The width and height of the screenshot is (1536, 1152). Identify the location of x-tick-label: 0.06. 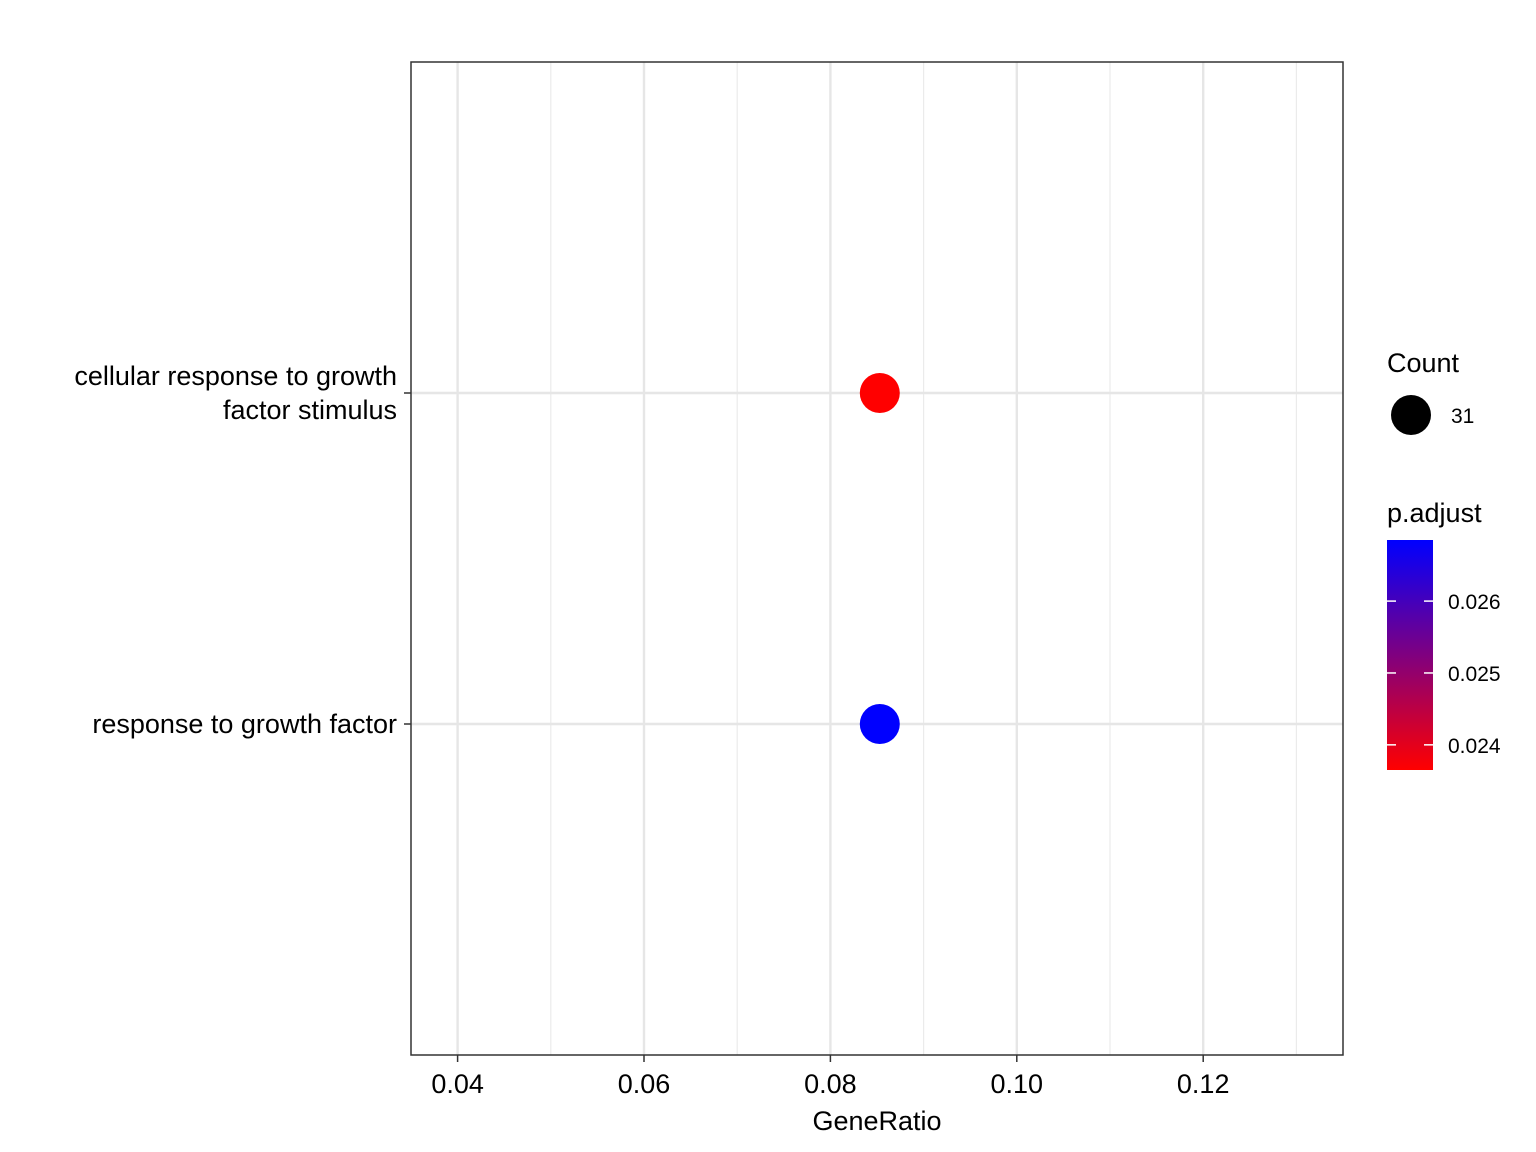
(644, 1084).